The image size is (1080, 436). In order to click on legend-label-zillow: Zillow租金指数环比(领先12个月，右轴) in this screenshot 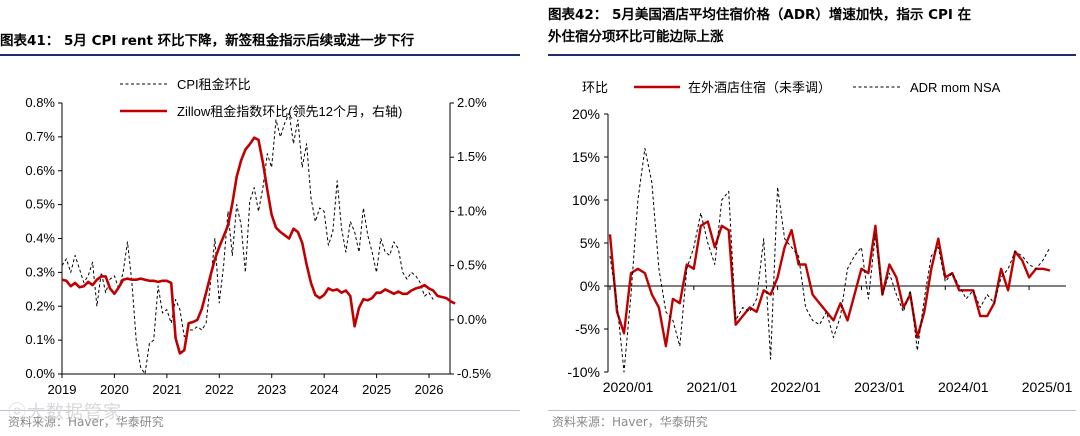, I will do `click(289, 111)`.